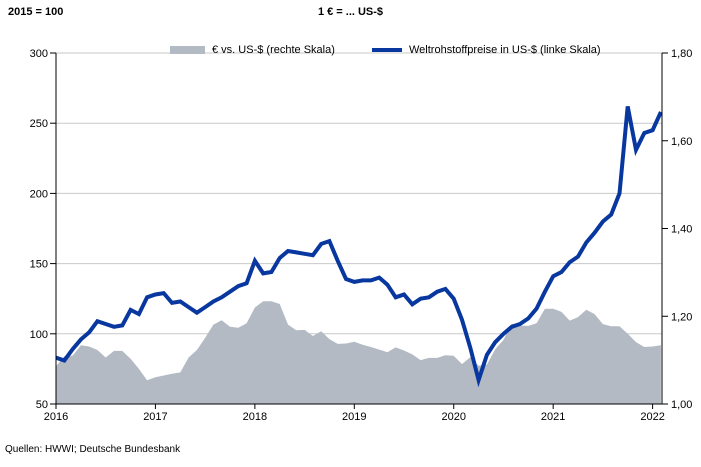 This screenshot has width=701, height=467. I want to click on legend-item-eur-usd: € vs. US-$ (rechte Skala), so click(252, 50).